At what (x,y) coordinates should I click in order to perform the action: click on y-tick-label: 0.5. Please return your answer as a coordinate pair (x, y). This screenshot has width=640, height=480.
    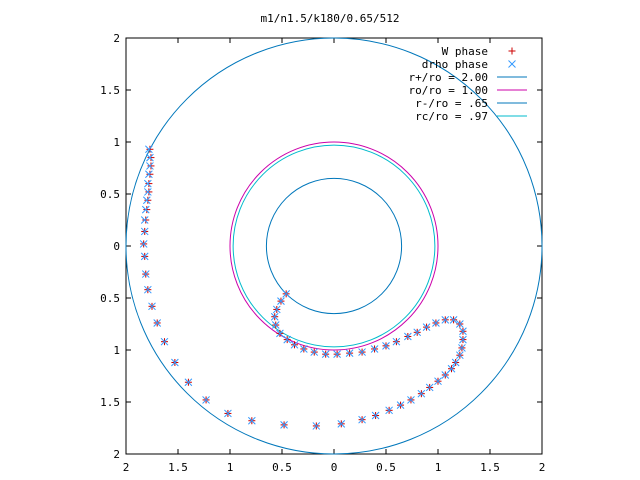
    Looking at the image, I should click on (110, 194).